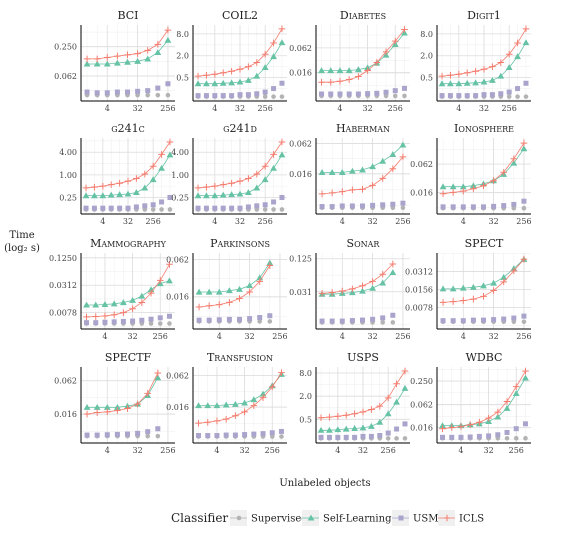  What do you see at coordinates (240, 175) in the screenshot?
I see `series-self-learning` at bounding box center [240, 175].